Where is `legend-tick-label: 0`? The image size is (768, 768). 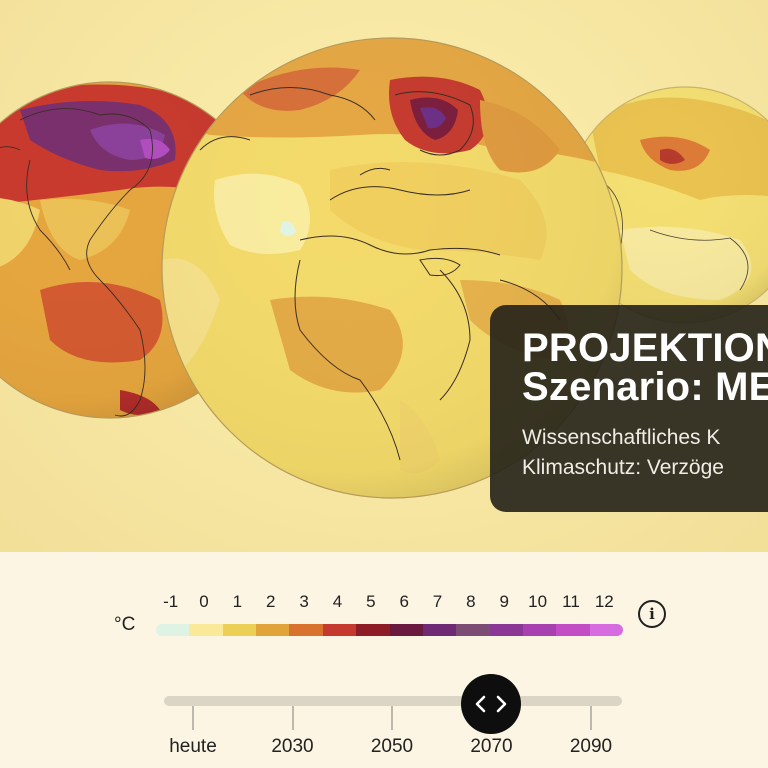
legend-tick-label: 0 is located at coordinates (204, 601).